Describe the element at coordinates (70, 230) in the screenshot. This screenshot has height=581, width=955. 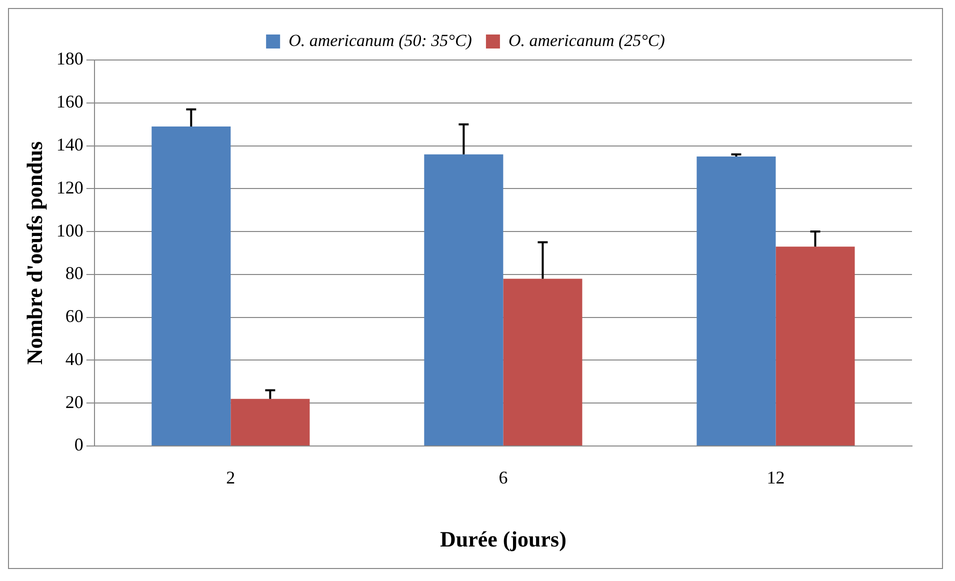
I see `y-tick-label: 100` at that location.